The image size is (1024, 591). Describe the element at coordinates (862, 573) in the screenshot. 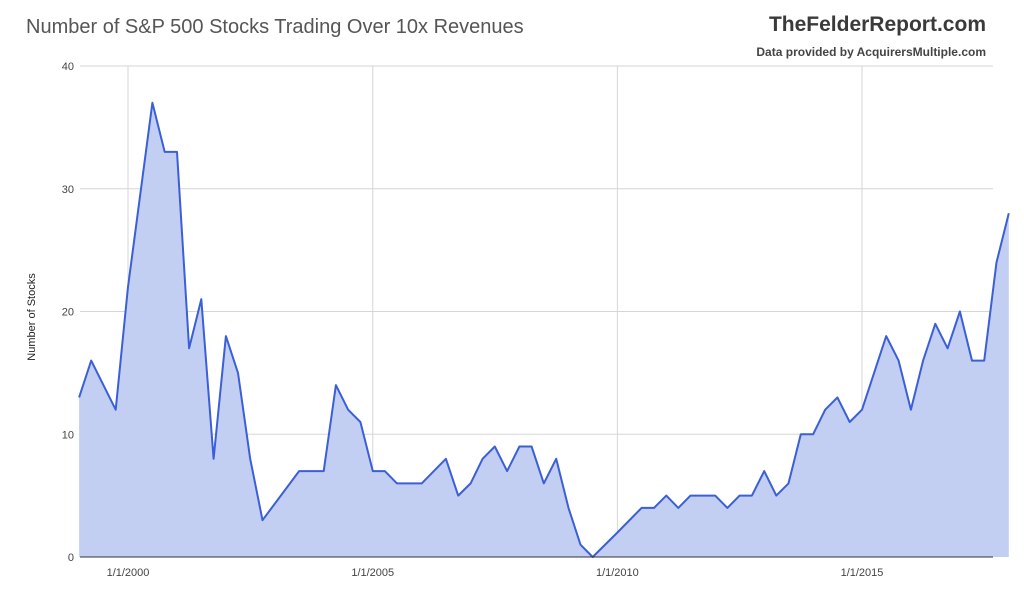

I see `x-tick-label: 1/1/2015` at that location.